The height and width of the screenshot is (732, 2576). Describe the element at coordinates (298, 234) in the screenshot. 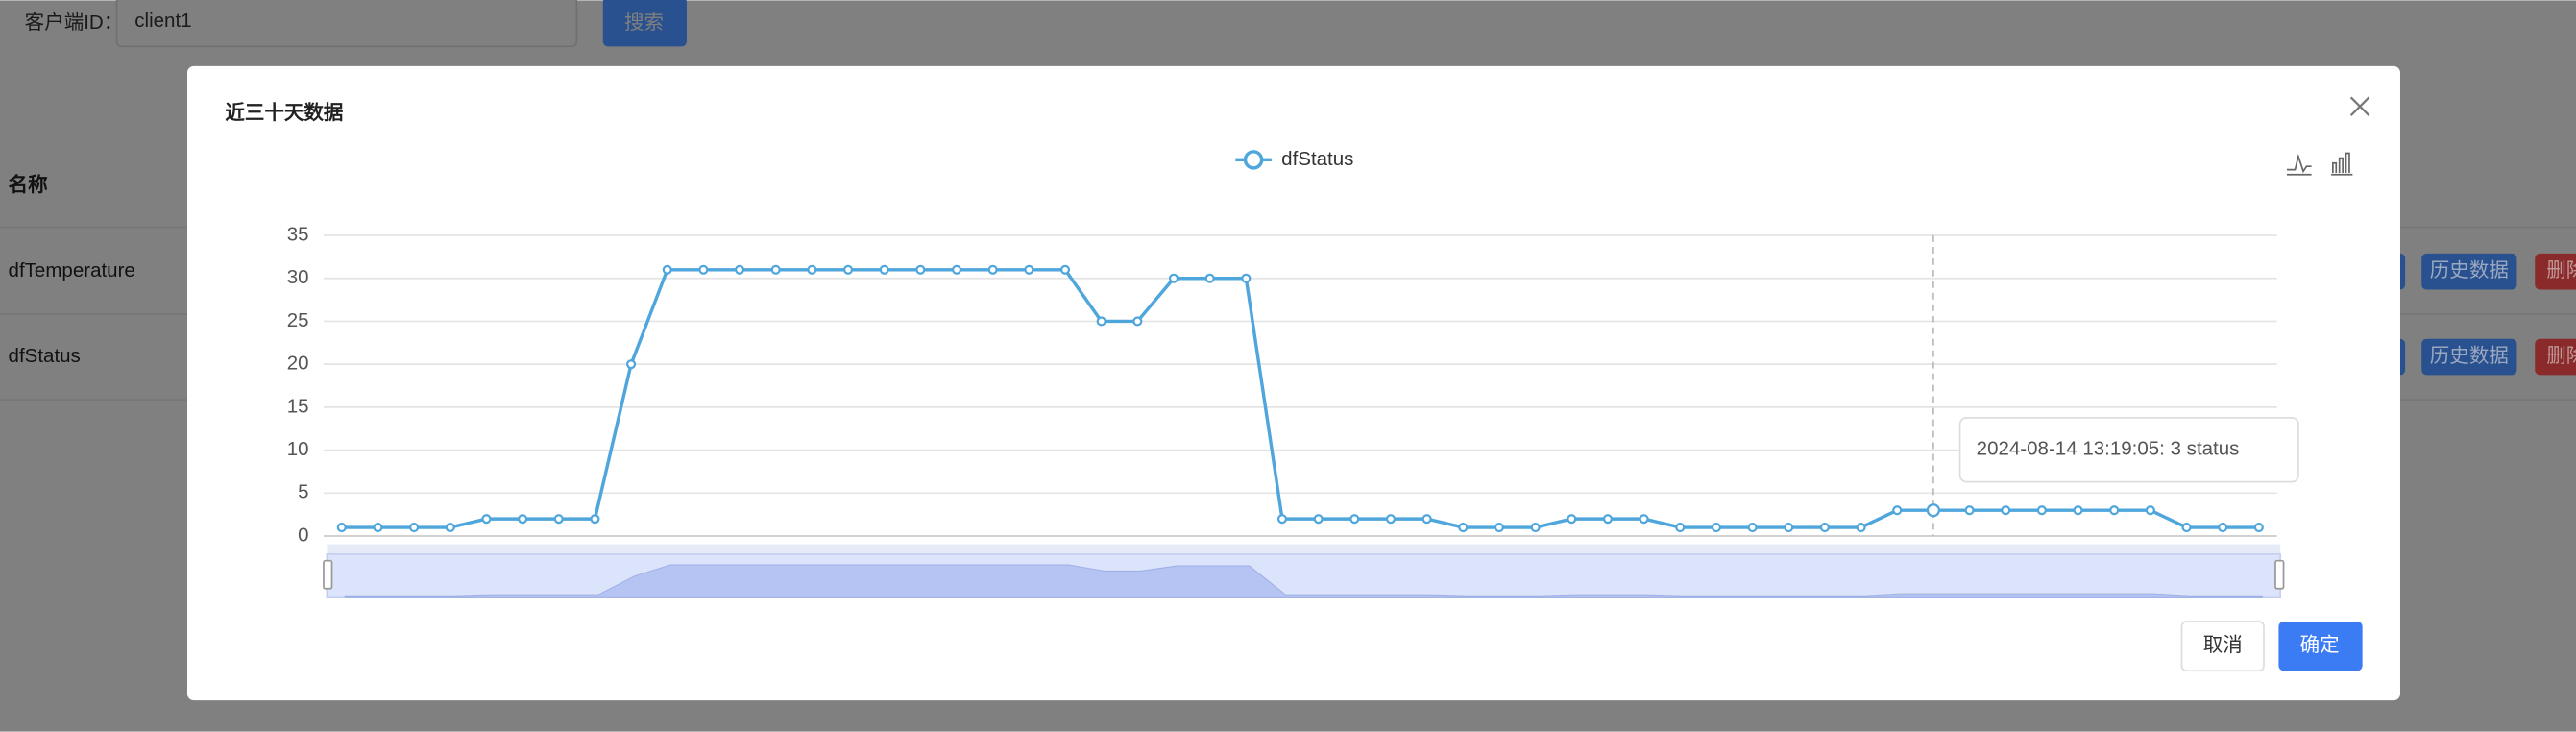

I see `y-tick-label: 35` at that location.